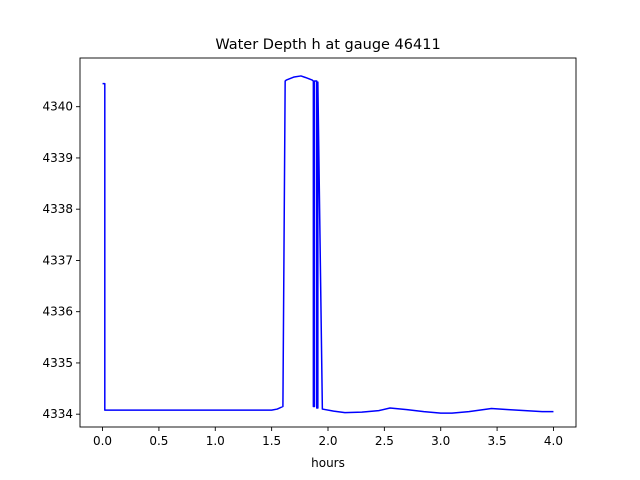 Image resolution: width=640 pixels, height=480 pixels. Describe the element at coordinates (384, 441) in the screenshot. I see `x-tick-label: 2.5` at that location.